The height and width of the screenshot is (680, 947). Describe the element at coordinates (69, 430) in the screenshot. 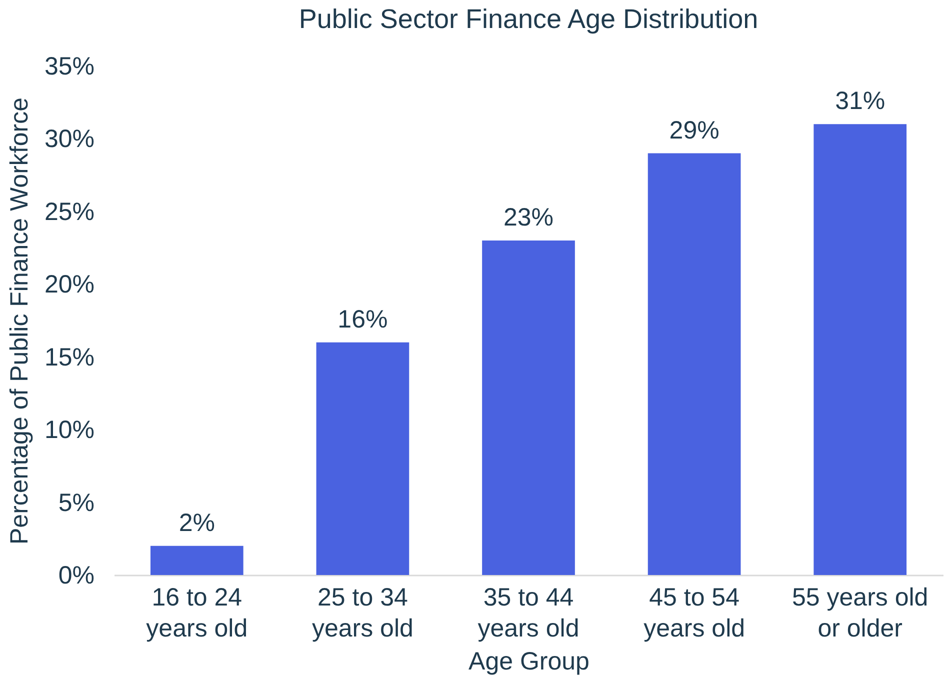

I see `y-tick-label: 10%` at that location.